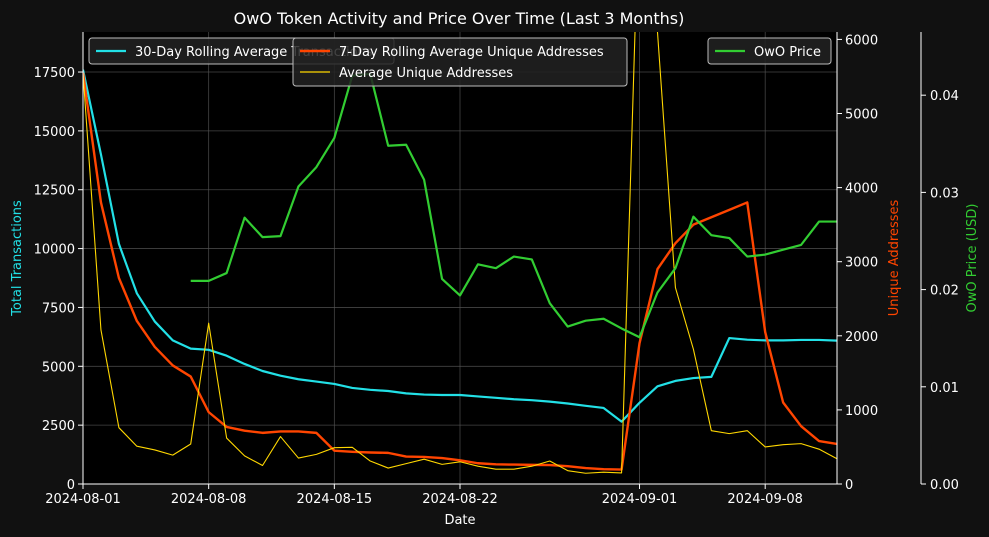 Image resolution: width=989 pixels, height=537 pixels. I want to click on y-axis-label-transactions: Total Transactions, so click(17, 258).